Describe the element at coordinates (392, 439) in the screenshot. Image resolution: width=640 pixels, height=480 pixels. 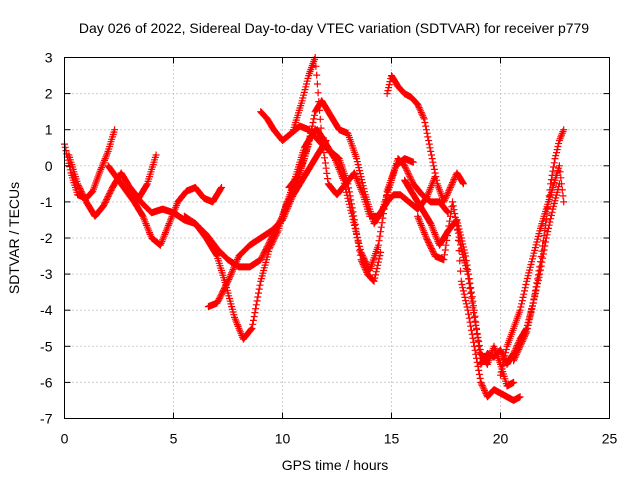
I see `x-tick-label: 15` at that location.